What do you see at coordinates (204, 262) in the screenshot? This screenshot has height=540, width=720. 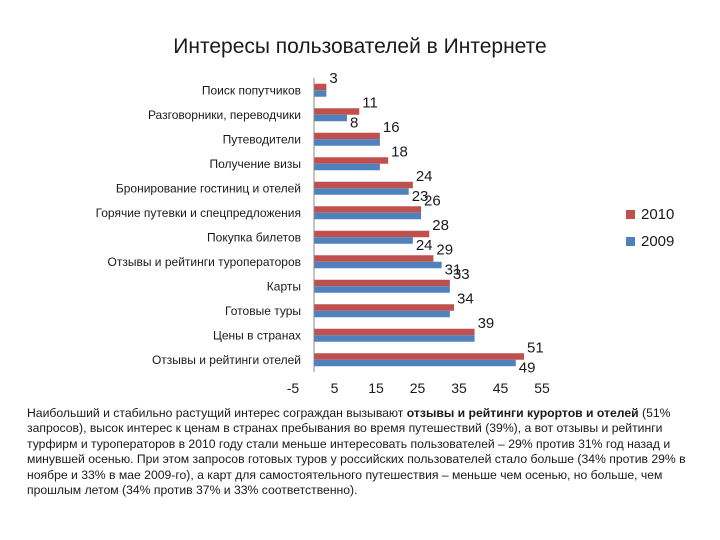 I see `category-label: Отзывы и рейтинги туроператоров` at bounding box center [204, 262].